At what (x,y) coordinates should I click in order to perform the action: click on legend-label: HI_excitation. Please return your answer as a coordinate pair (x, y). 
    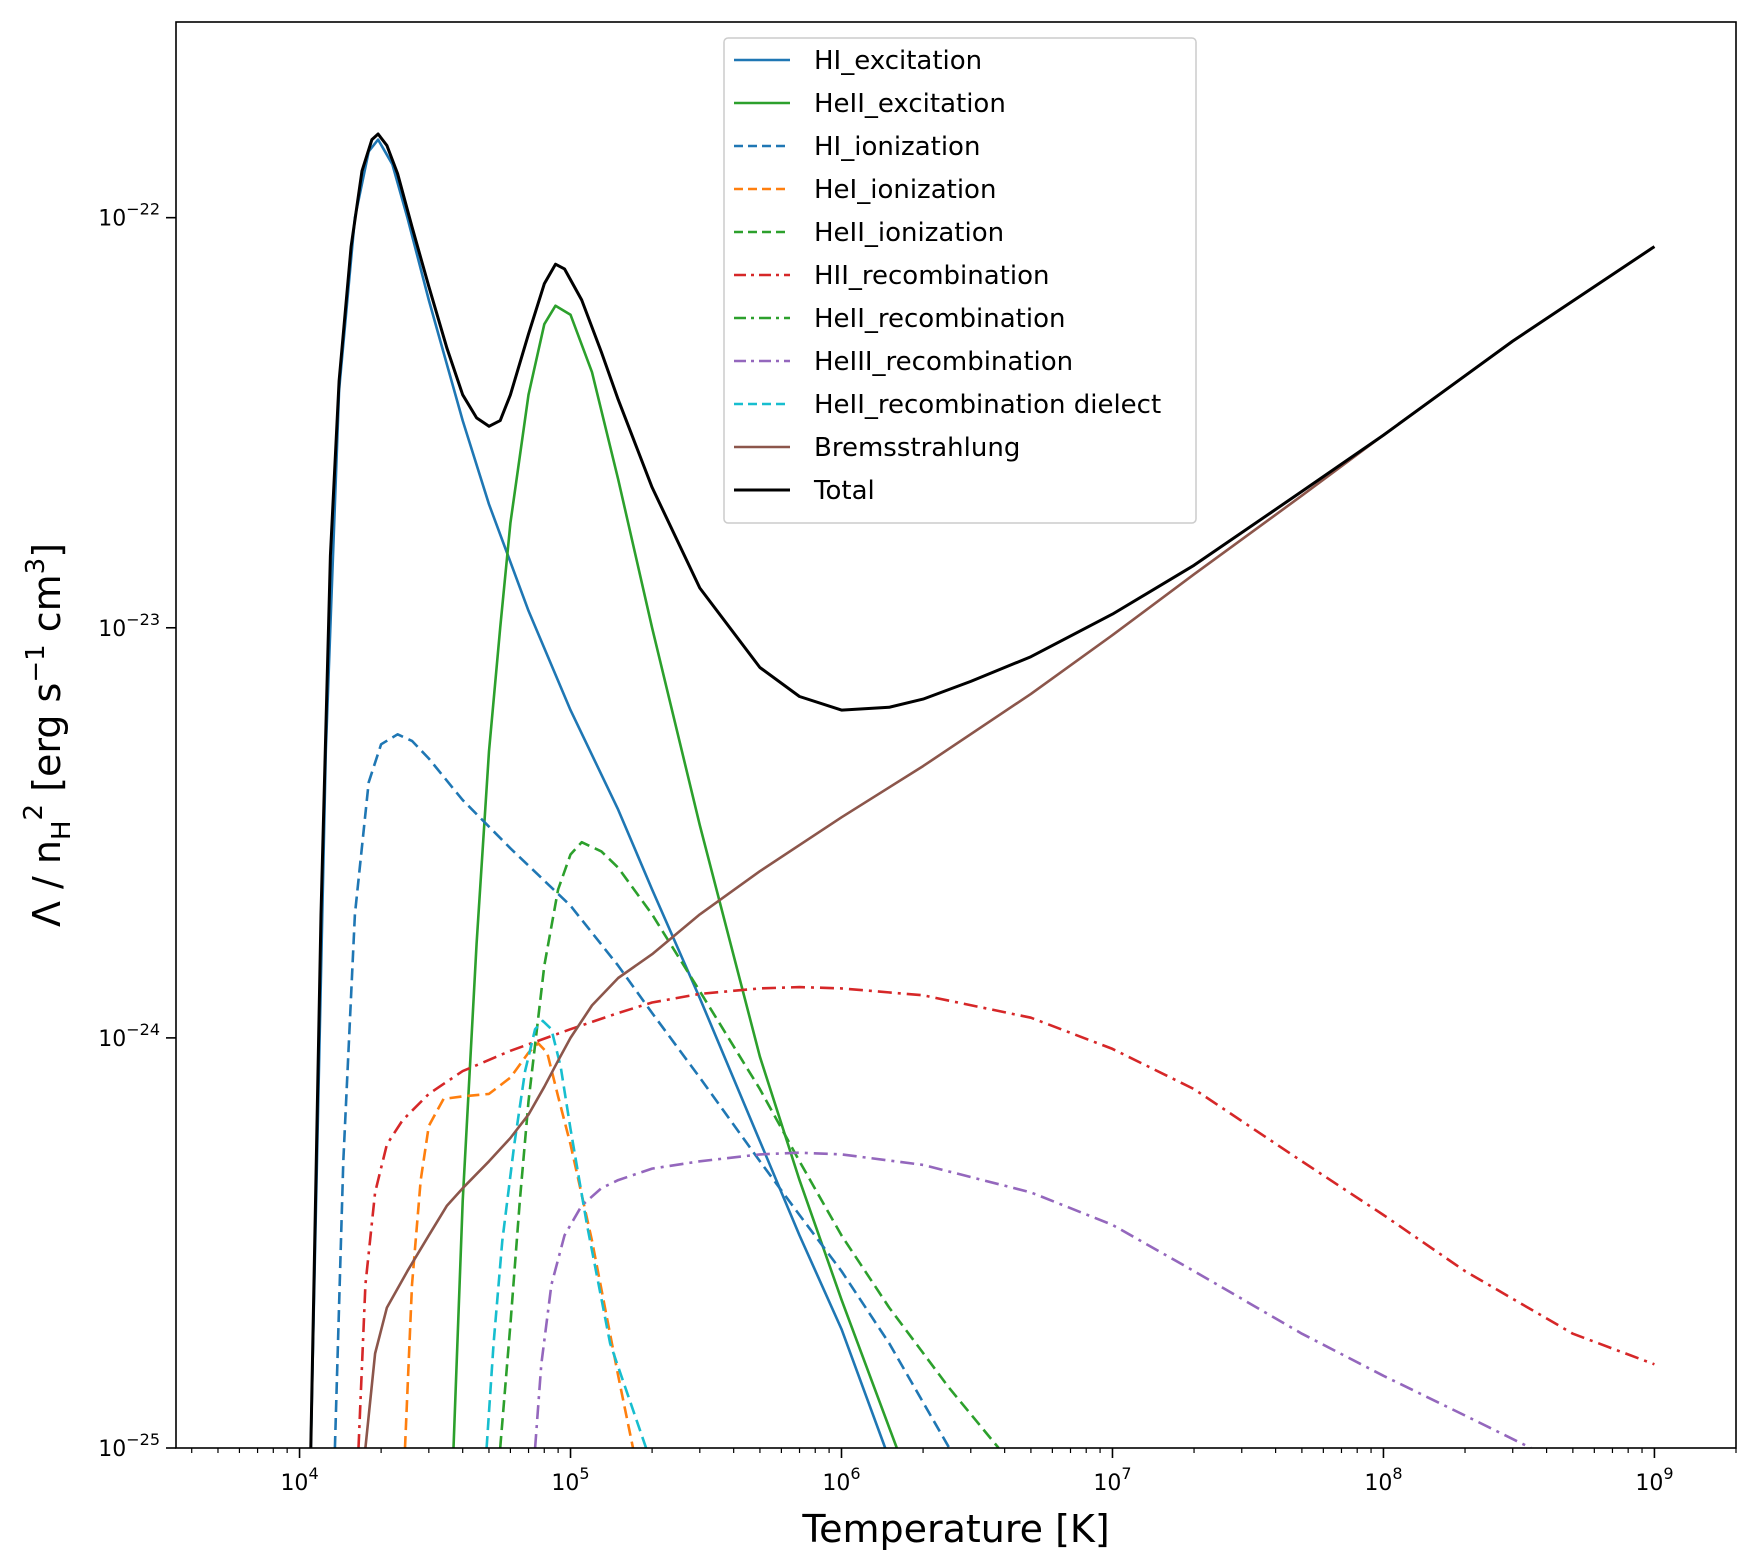
    Looking at the image, I should click on (898, 61).